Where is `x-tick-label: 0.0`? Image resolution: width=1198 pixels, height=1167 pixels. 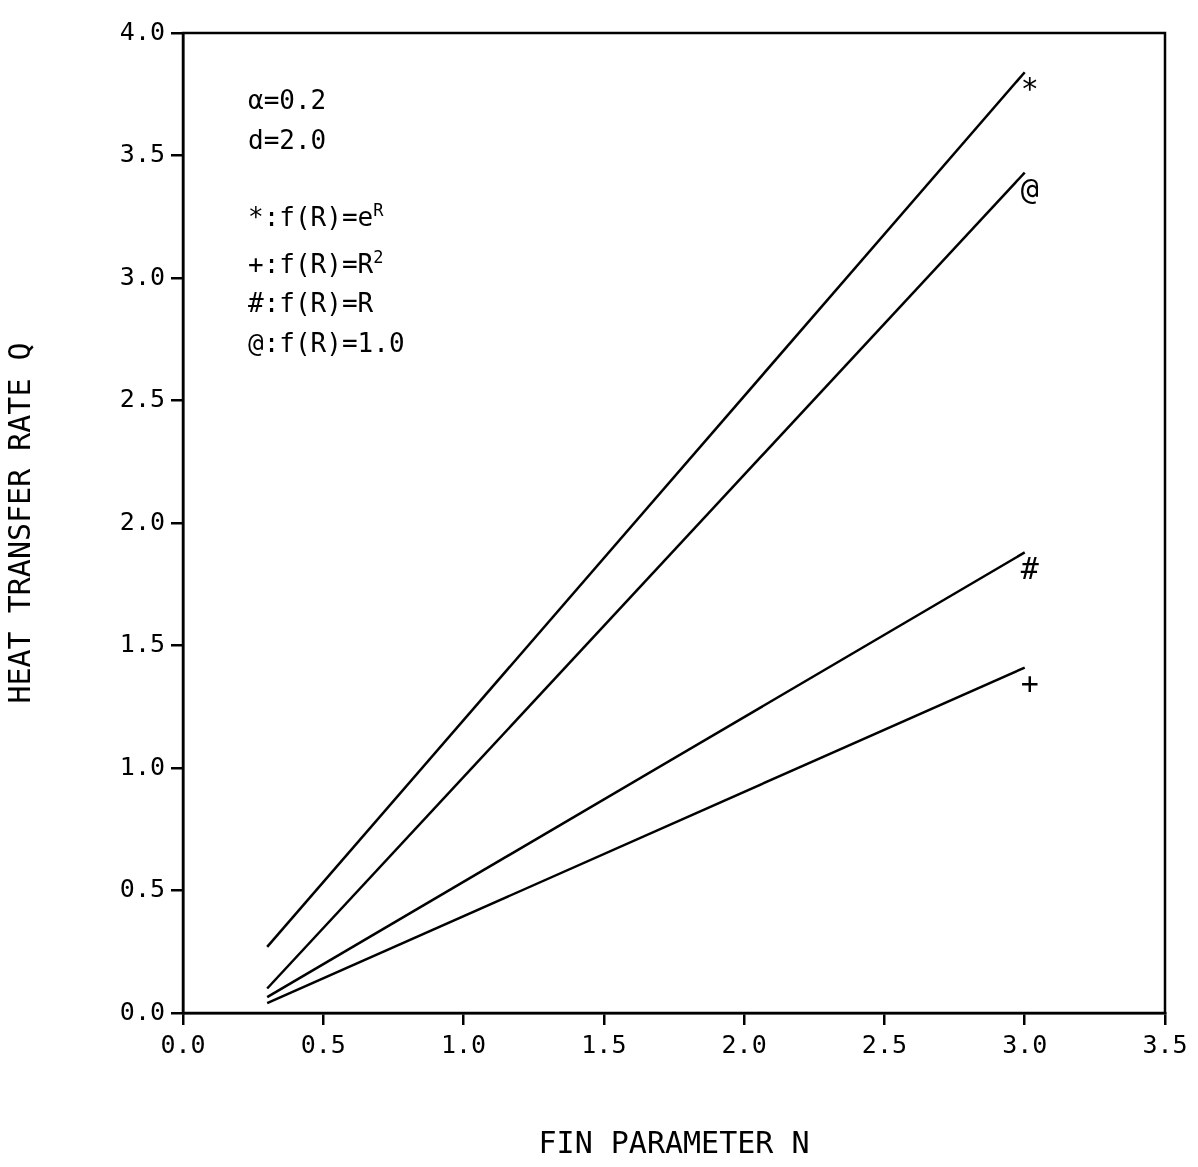 x-tick-label: 0.0 is located at coordinates (183, 1044).